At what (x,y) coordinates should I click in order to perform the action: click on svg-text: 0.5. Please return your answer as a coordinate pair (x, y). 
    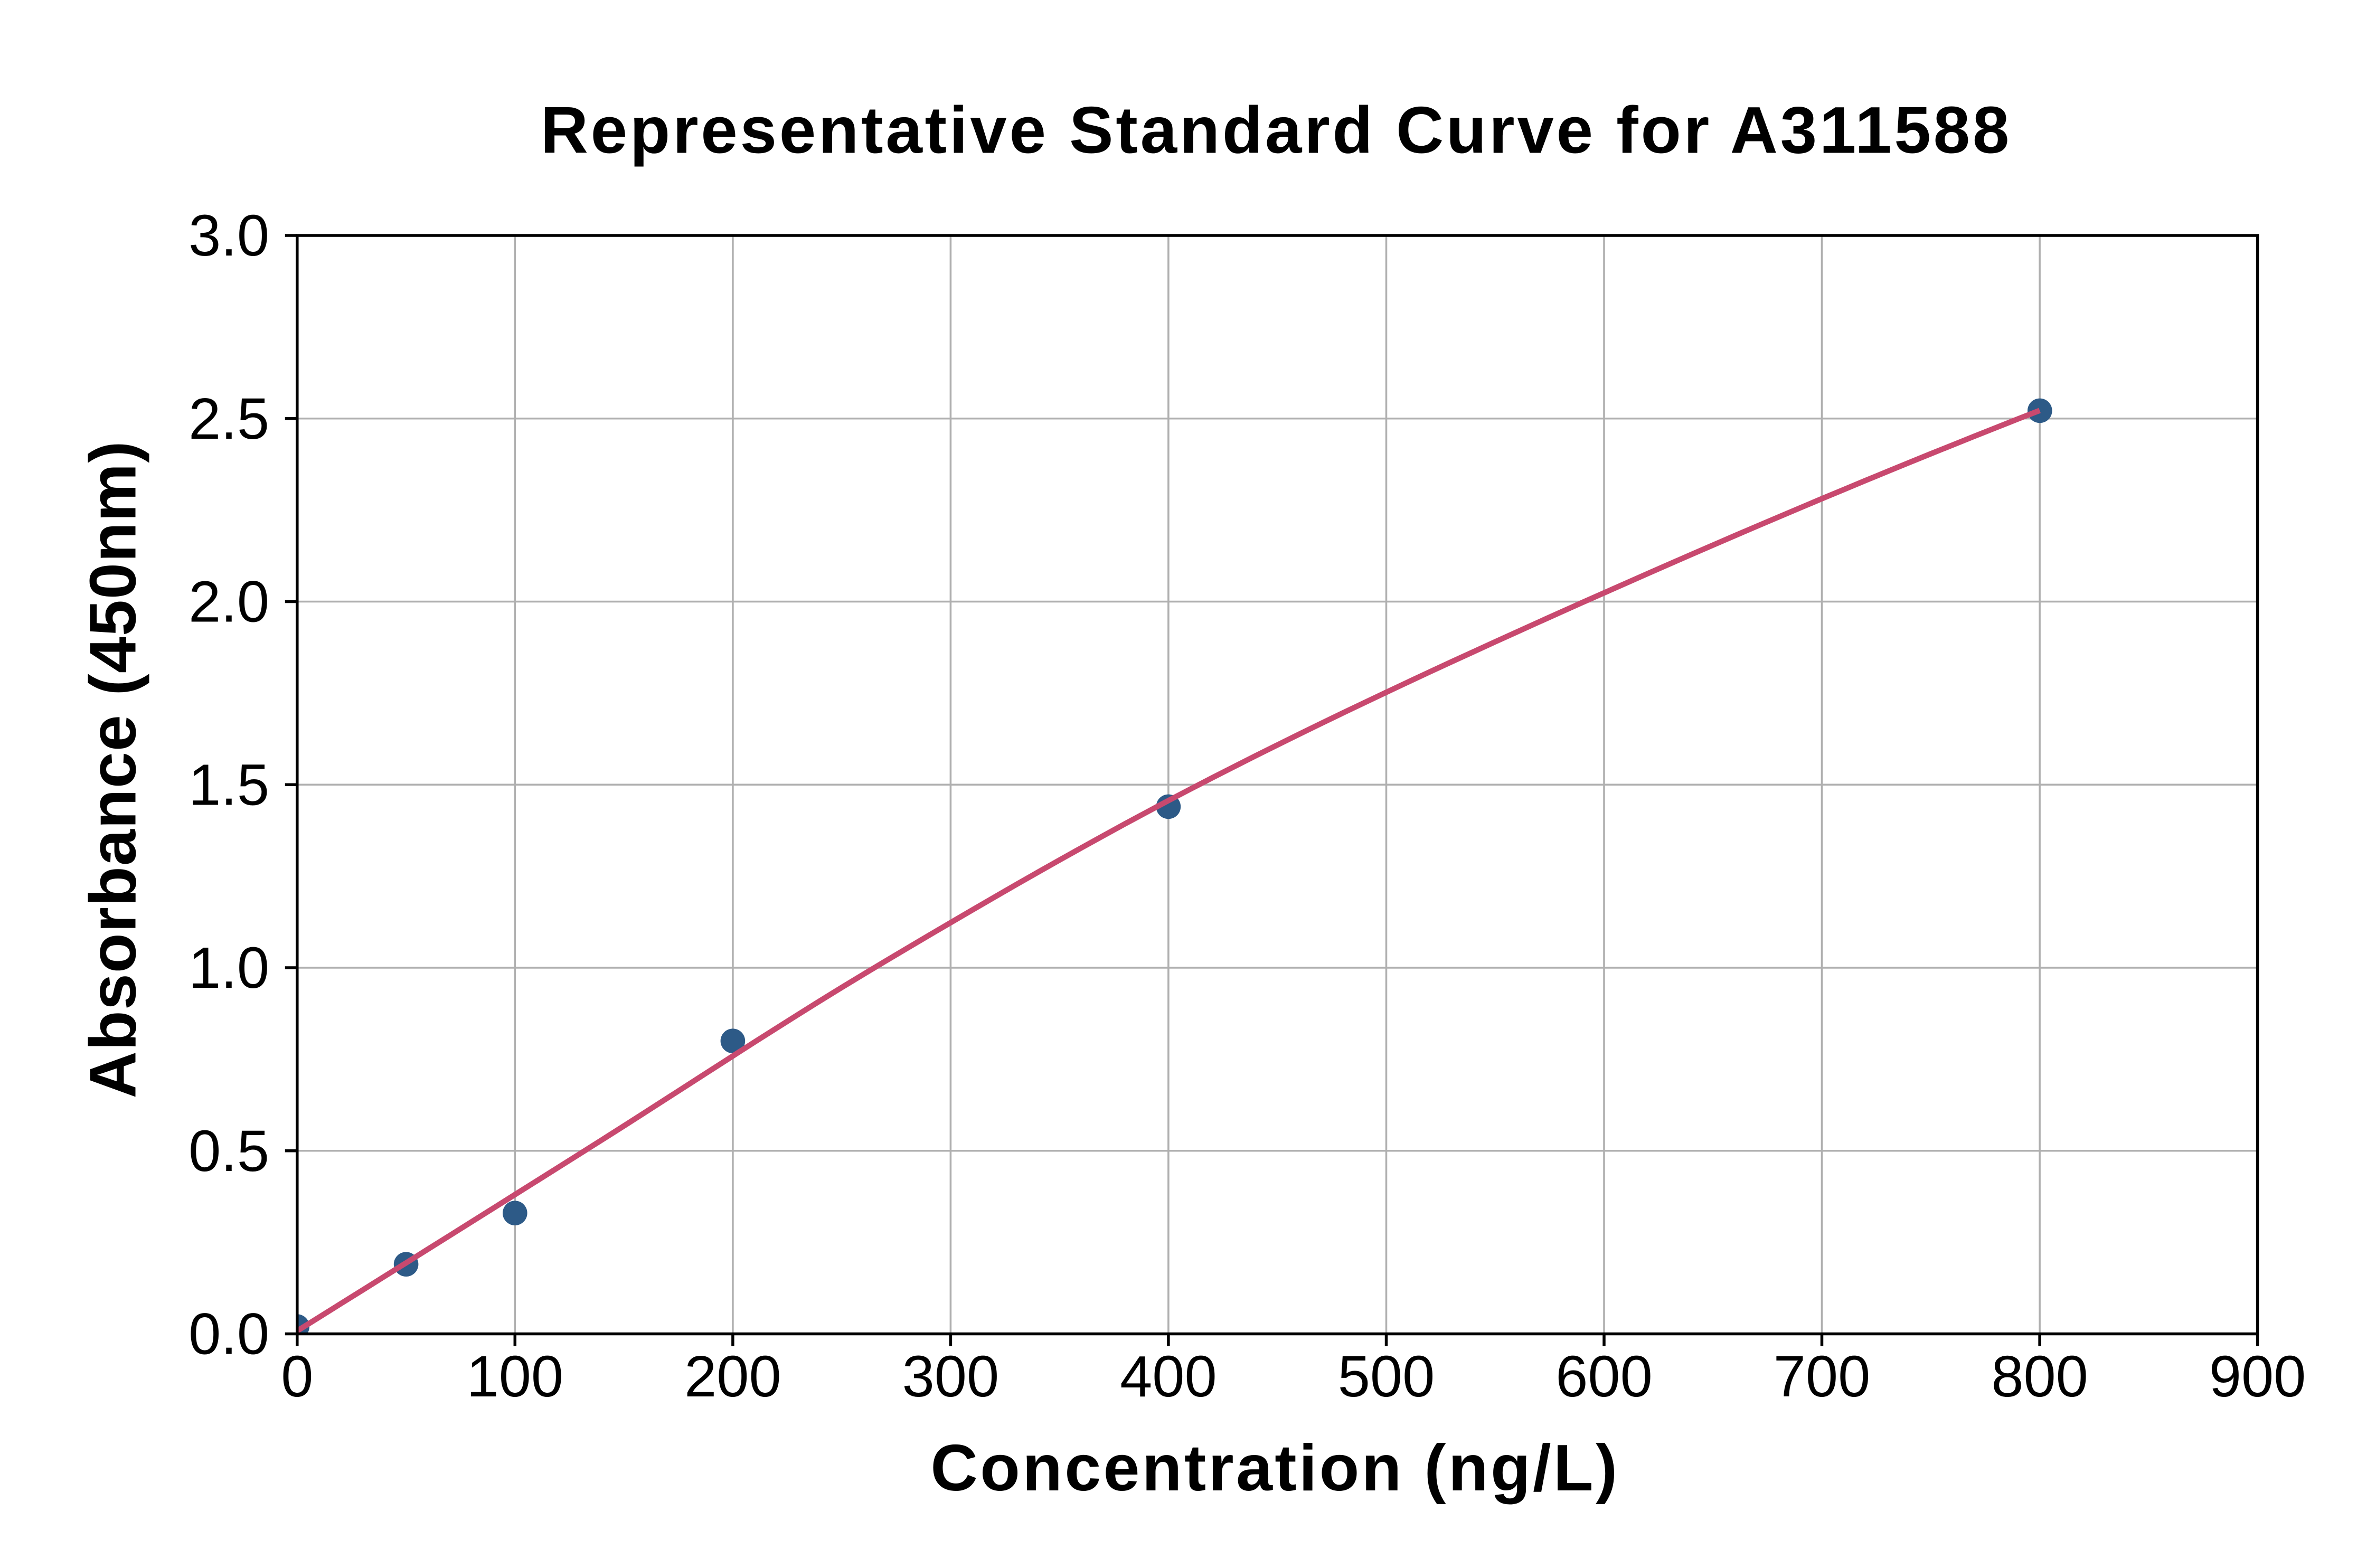
    Looking at the image, I should click on (229, 1151).